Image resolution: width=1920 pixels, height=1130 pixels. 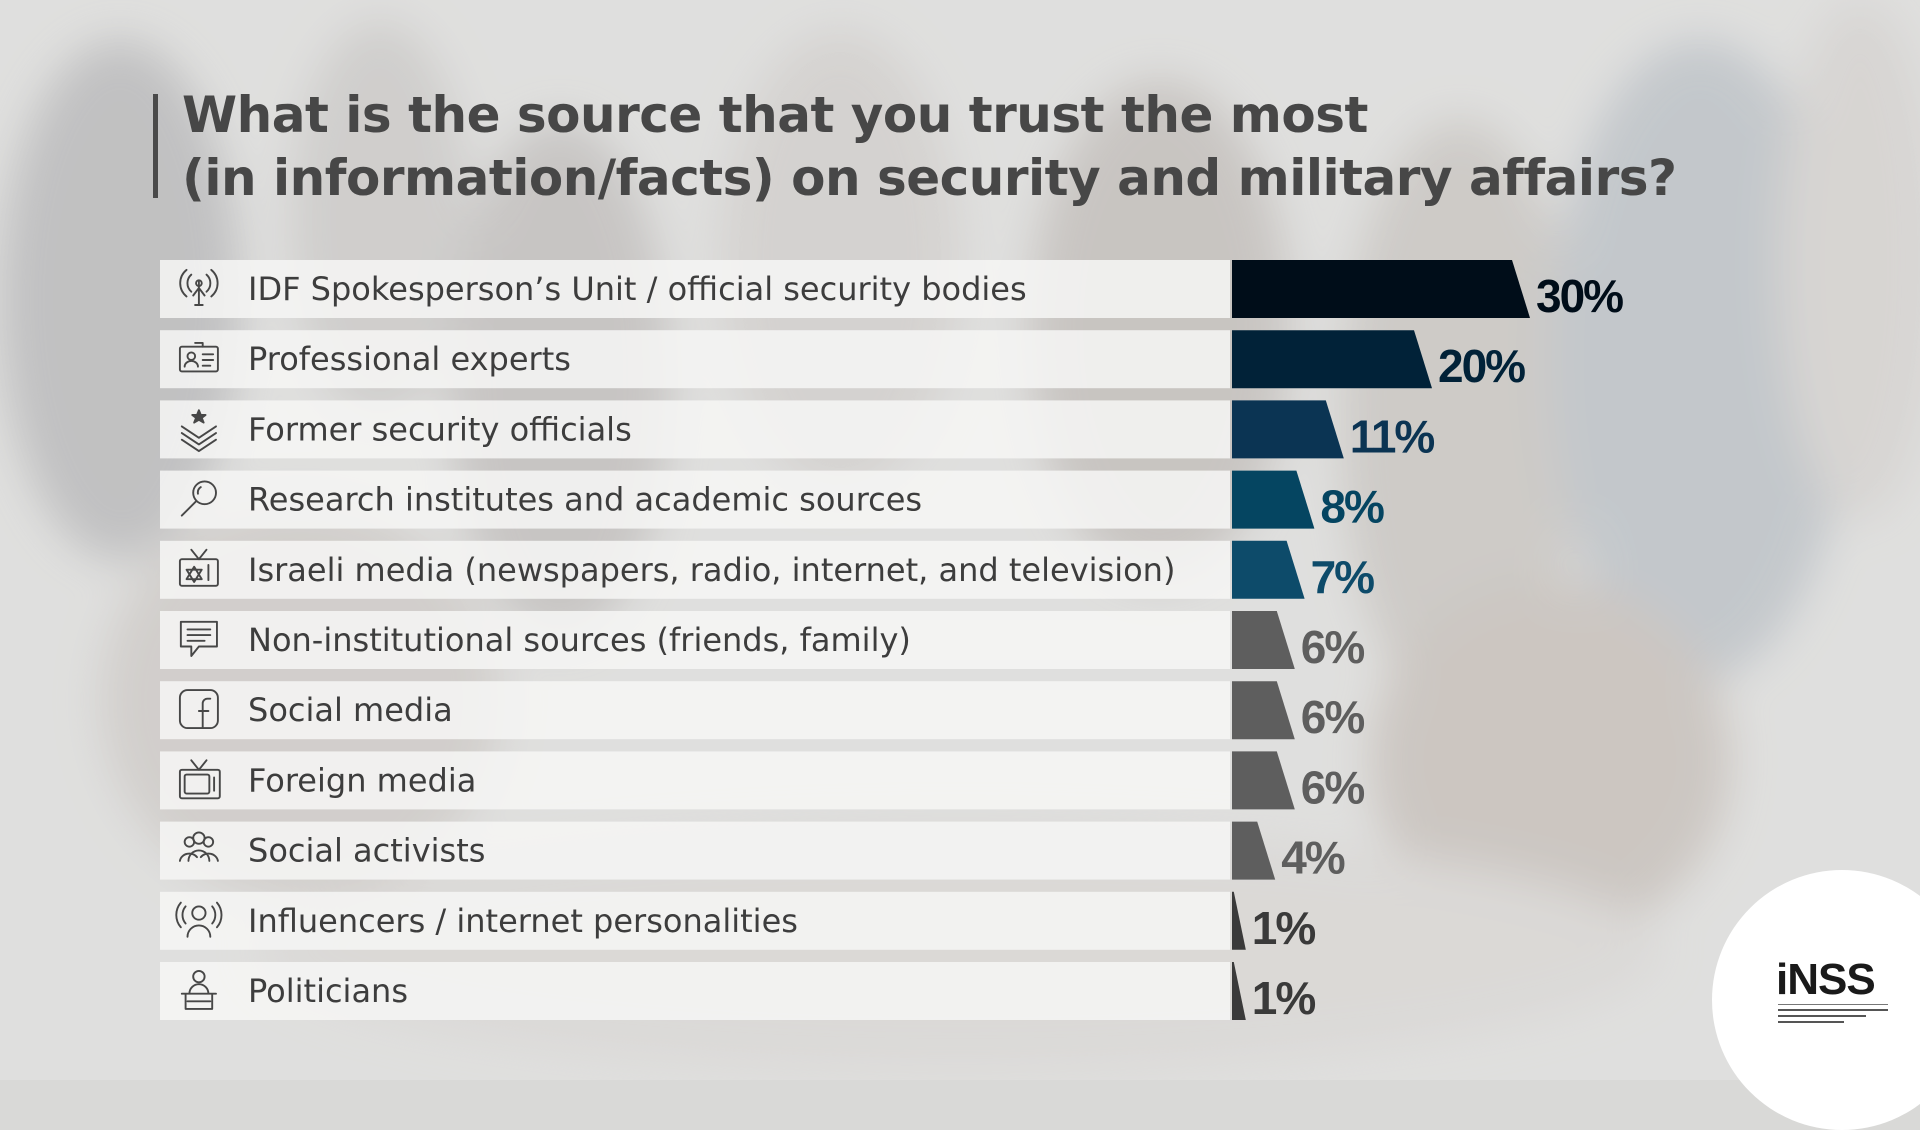 I want to click on tv-icon, so click(x=199, y=779).